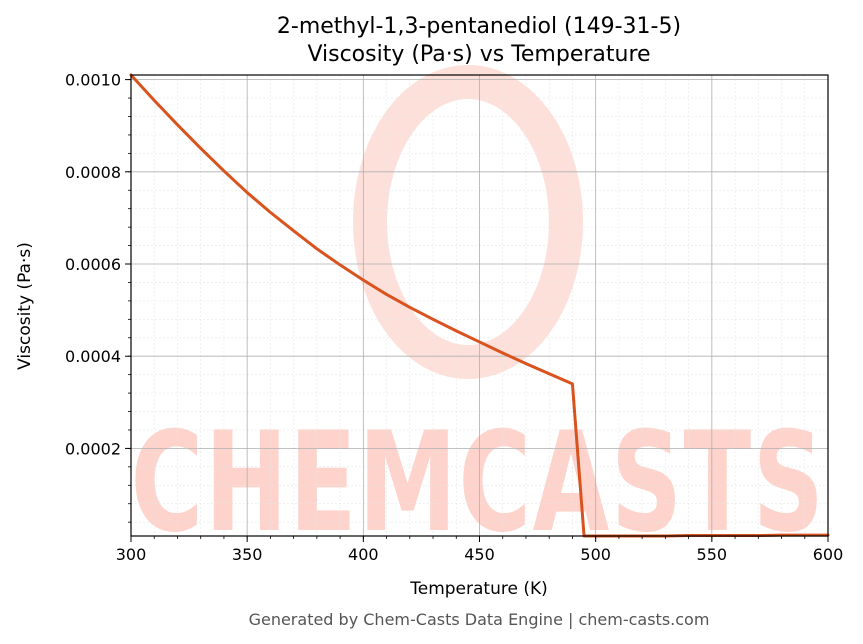  What do you see at coordinates (478, 589) in the screenshot?
I see `x-axis-label: Temperature (K)` at bounding box center [478, 589].